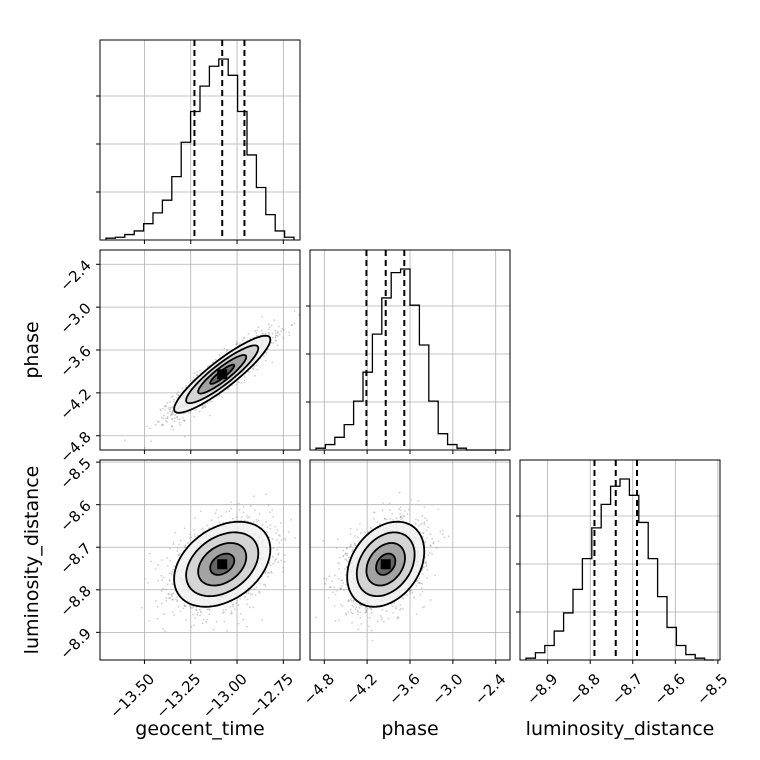 This screenshot has height=760, width=760. What do you see at coordinates (410, 561) in the screenshot?
I see `scatter-panel-phase-vs-luminosity-distance` at bounding box center [410, 561].